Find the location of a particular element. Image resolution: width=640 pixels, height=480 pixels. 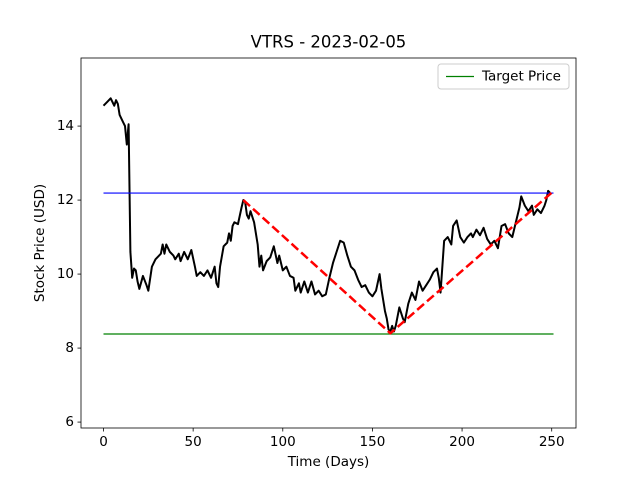

x-tick-label: 50 is located at coordinates (193, 442).